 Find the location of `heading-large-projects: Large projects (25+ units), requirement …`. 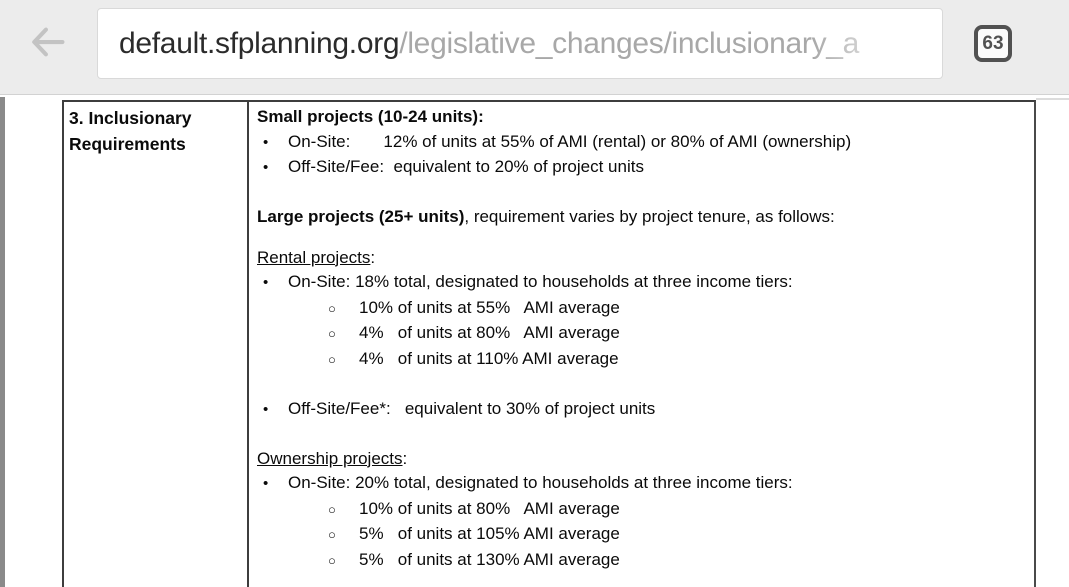

heading-large-projects: Large projects (25+ units), requirement … is located at coordinates (546, 216).